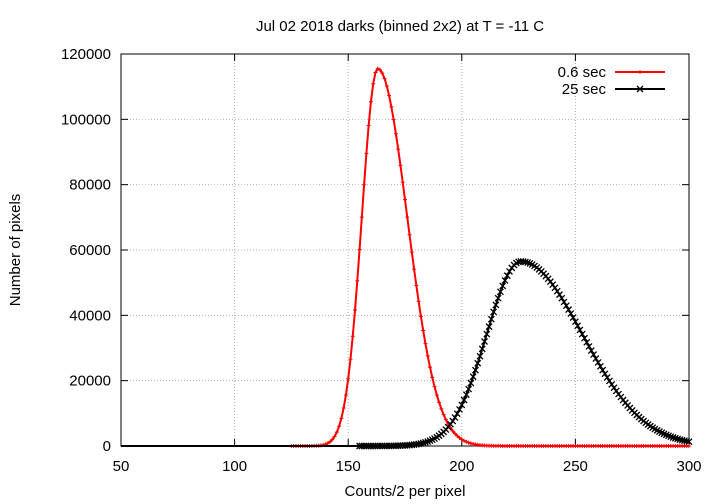 The image size is (720, 504). I want to click on y-tick-label: 120000, so click(86, 54).